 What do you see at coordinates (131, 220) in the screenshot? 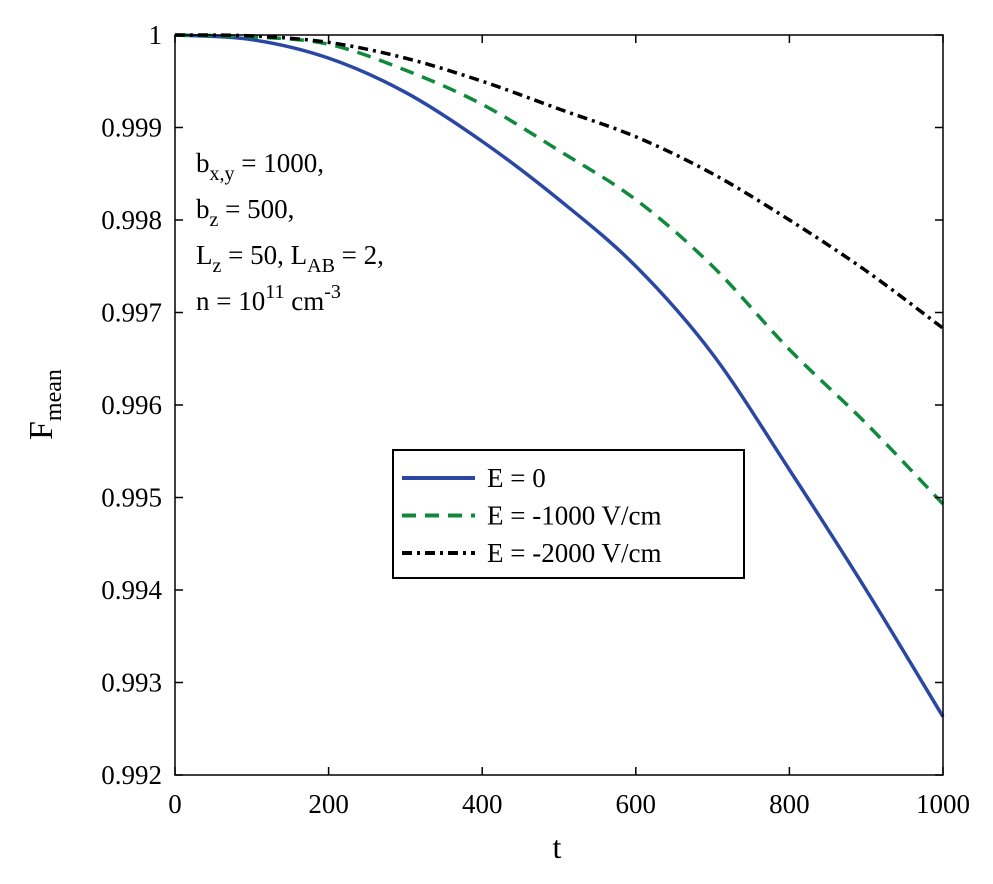
I see `y-tick-label: 0.998` at bounding box center [131, 220].